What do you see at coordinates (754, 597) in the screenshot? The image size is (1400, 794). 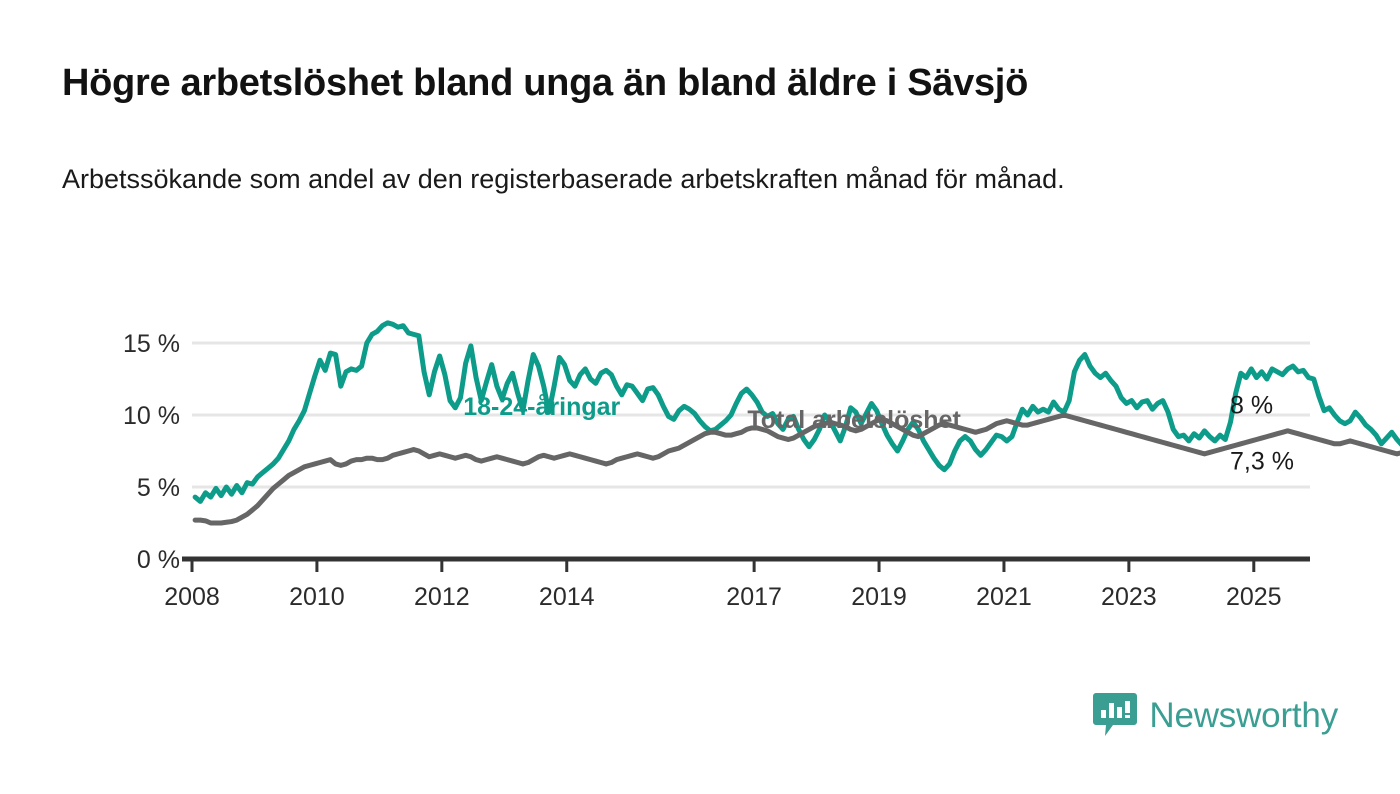 I see `x-axis-tick-label: 2017` at bounding box center [754, 597].